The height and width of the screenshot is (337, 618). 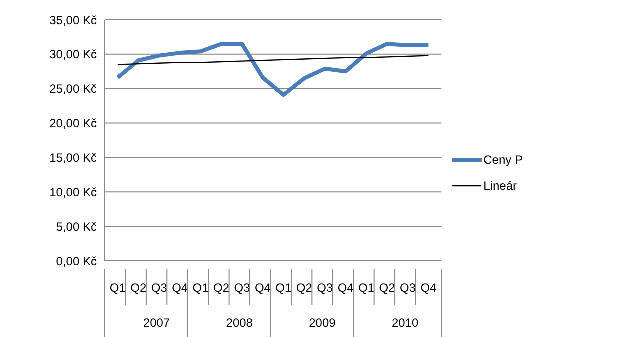 I want to click on y-tick-label: 30,00 Kč, so click(x=73, y=55).